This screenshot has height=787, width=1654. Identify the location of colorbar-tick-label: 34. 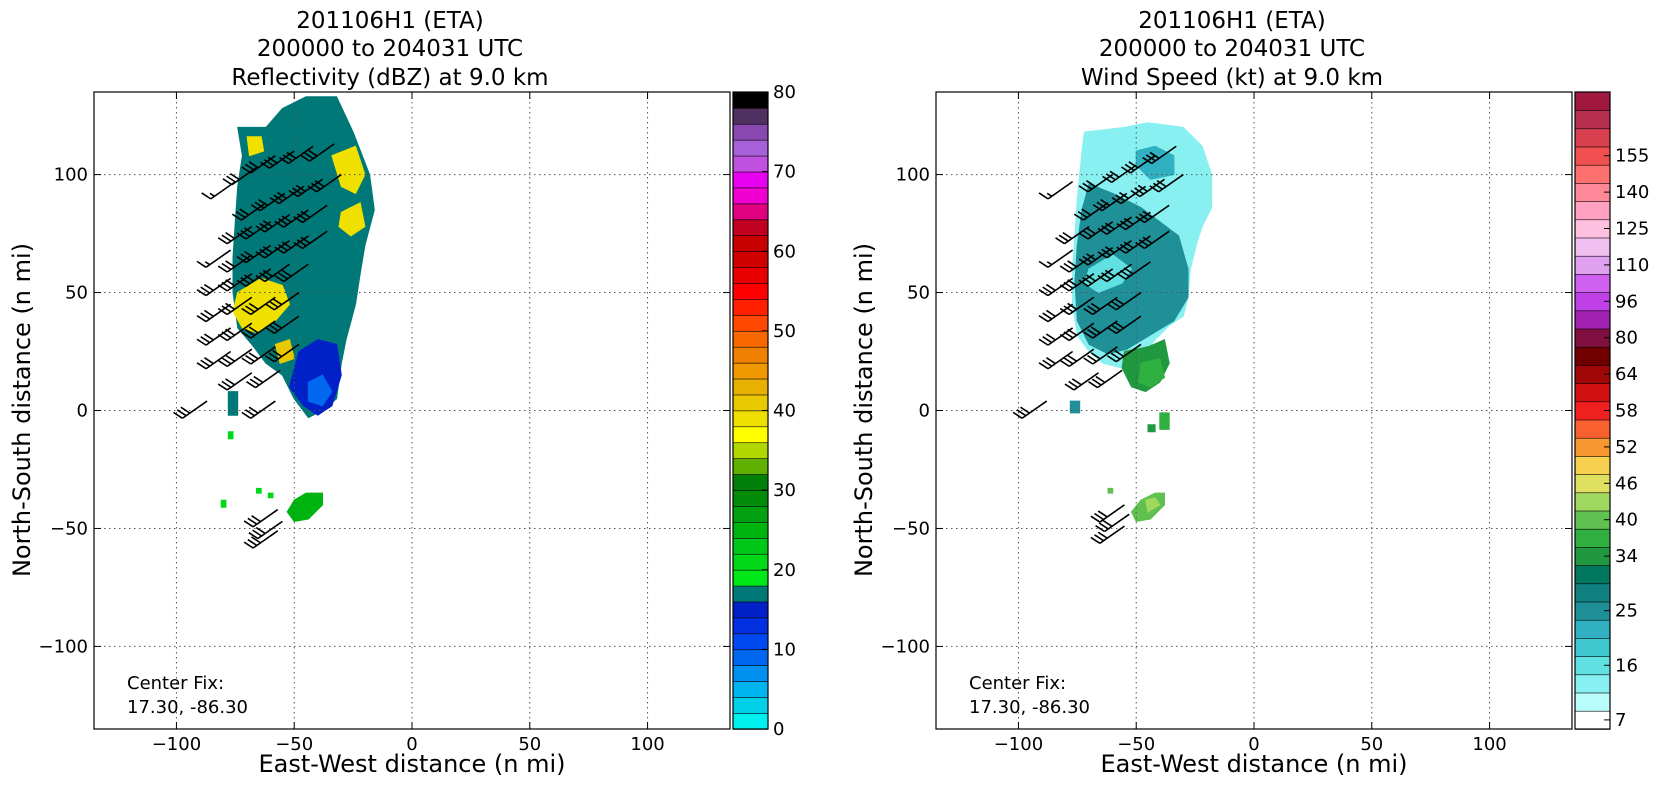
(1626, 556).